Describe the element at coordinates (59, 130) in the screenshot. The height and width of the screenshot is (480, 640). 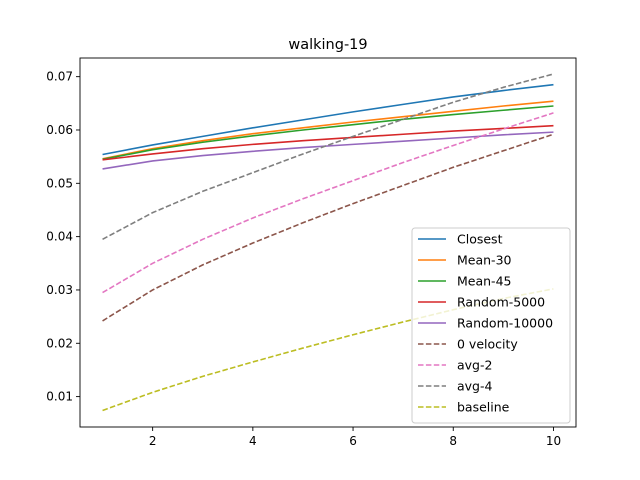
I see `y-tick-label-5: 0.06` at that location.